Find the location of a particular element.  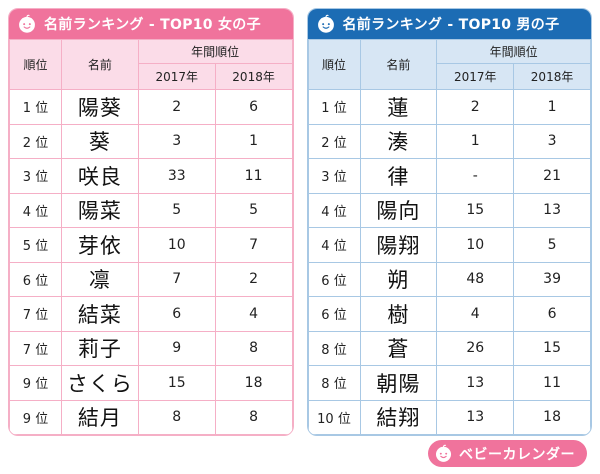

logo-text: ベビーカレンダー is located at coordinates (517, 454).